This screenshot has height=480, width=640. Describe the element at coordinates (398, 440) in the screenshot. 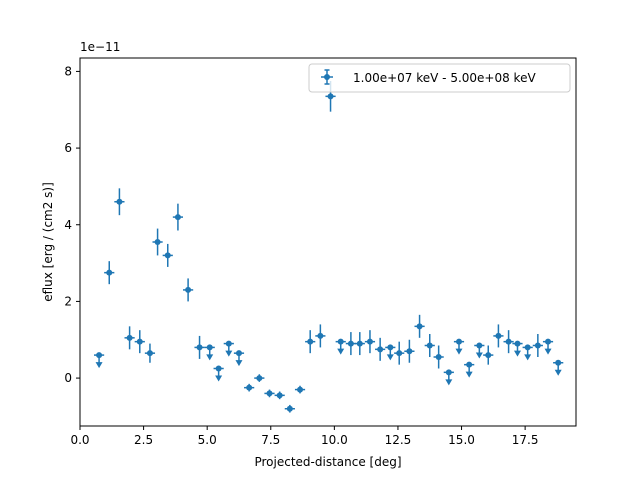

I see `x-tick-label: 12.5` at that location.